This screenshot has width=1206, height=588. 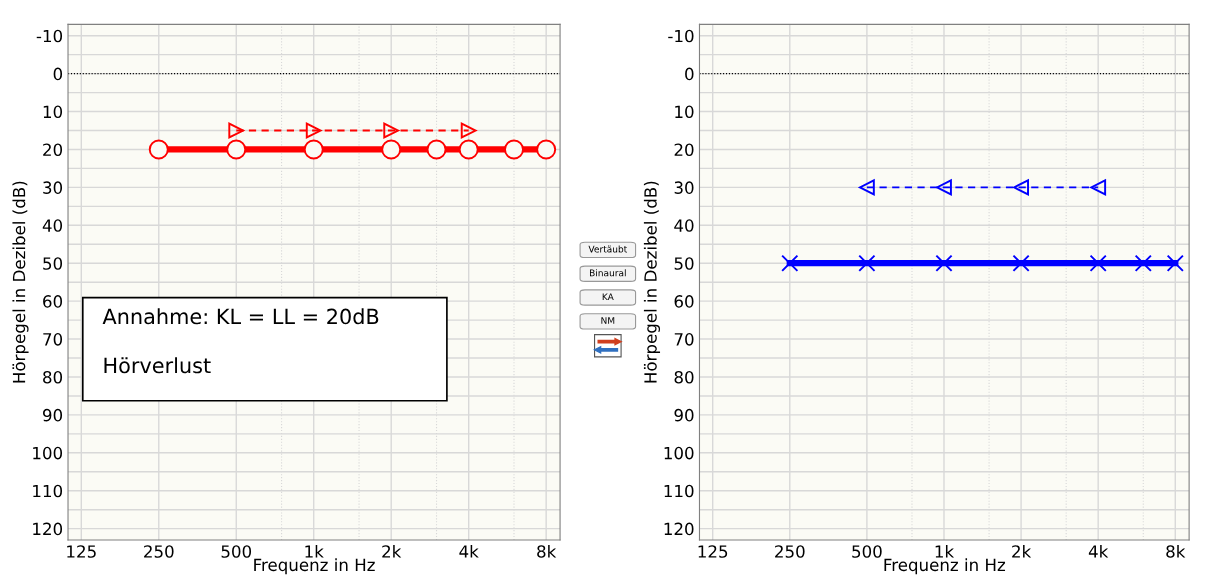 I want to click on text: Binaural, so click(x=608, y=273).